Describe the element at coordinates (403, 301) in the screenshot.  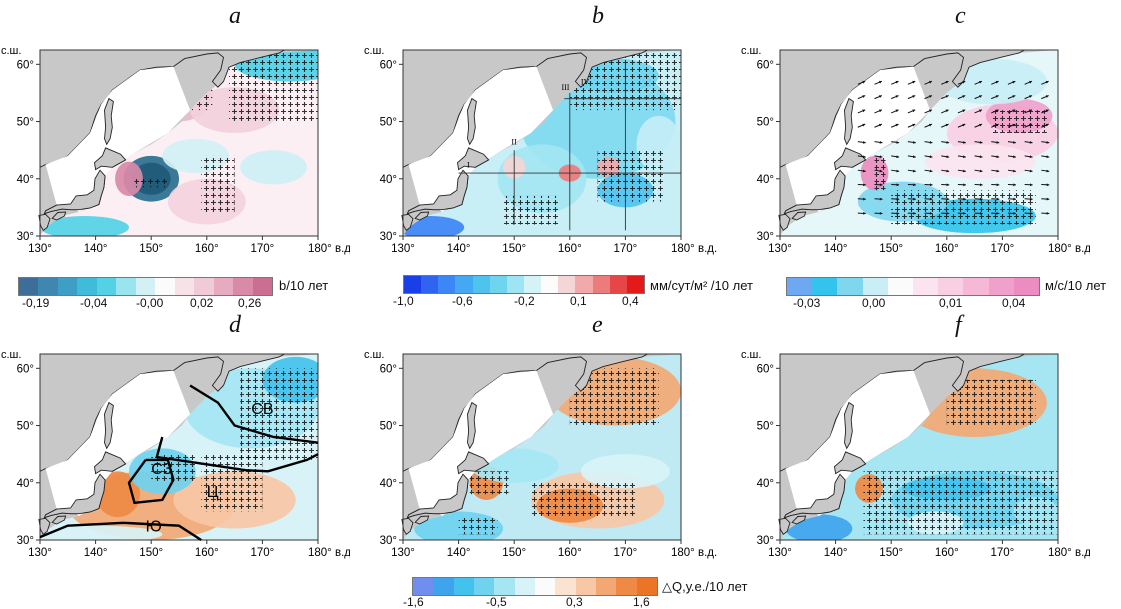
I see `colorbar-b-tick: -1,0` at that location.